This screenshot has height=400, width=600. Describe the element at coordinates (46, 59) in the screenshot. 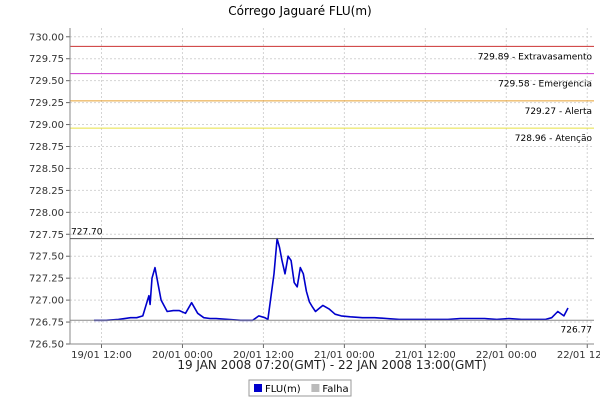

I see `y-tick-label: 729.75` at that location.